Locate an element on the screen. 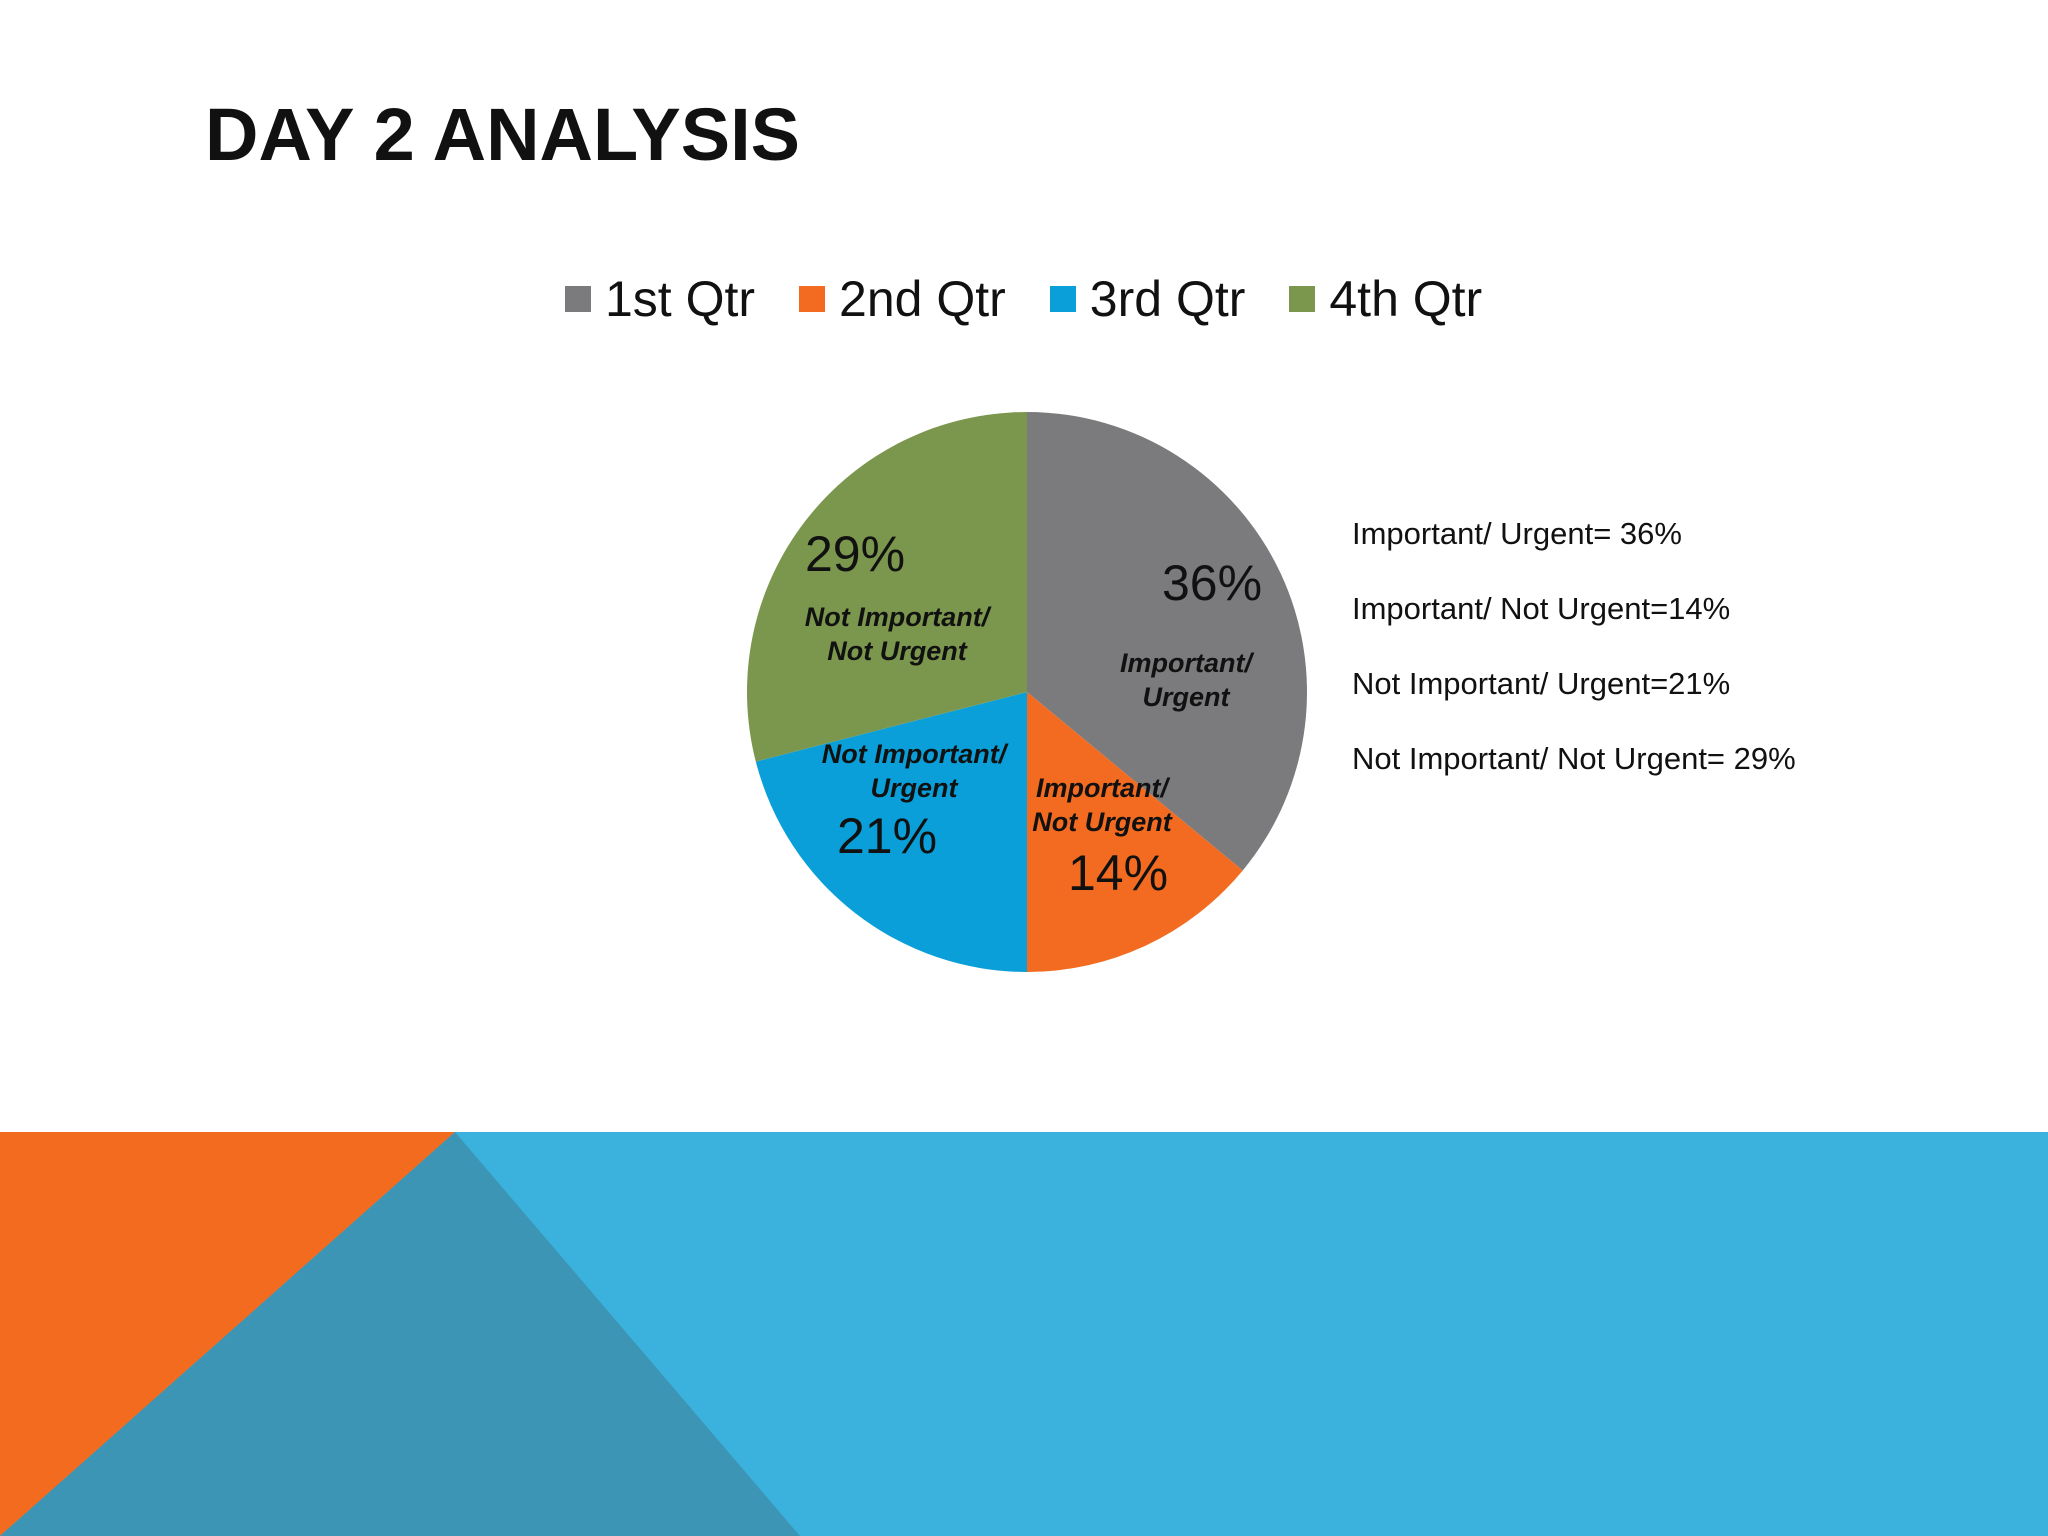  side-note: Important/ Not Urgent=14% is located at coordinates (1541, 608).